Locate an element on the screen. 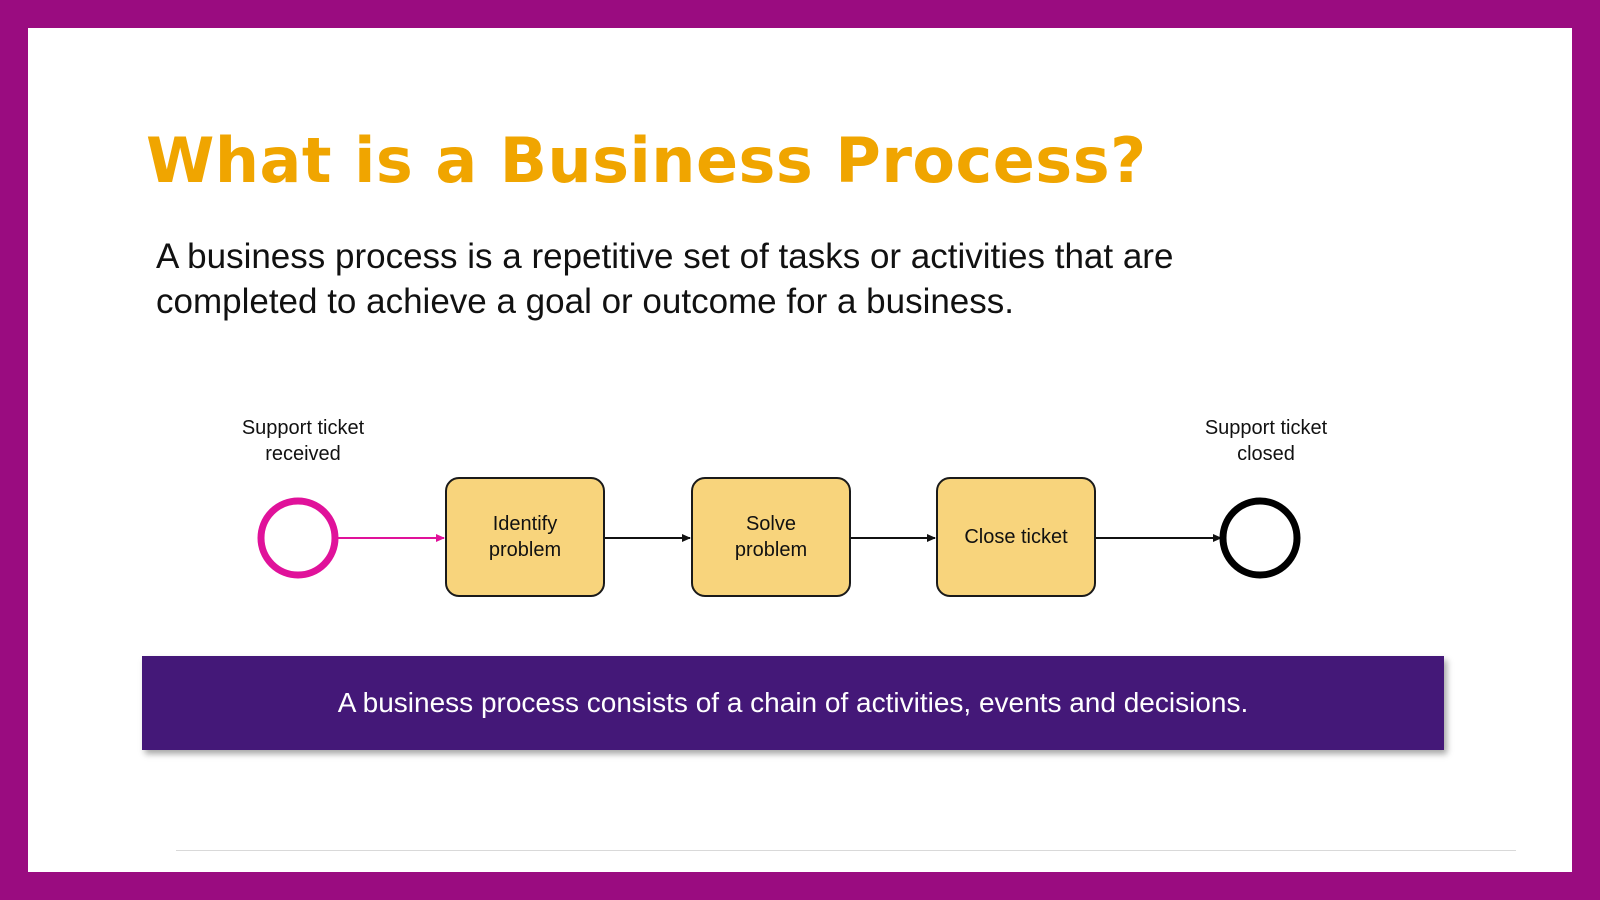 Image resolution: width=1600 pixels, height=900 pixels. start-event-label: Support ticket received is located at coordinates (303, 441).